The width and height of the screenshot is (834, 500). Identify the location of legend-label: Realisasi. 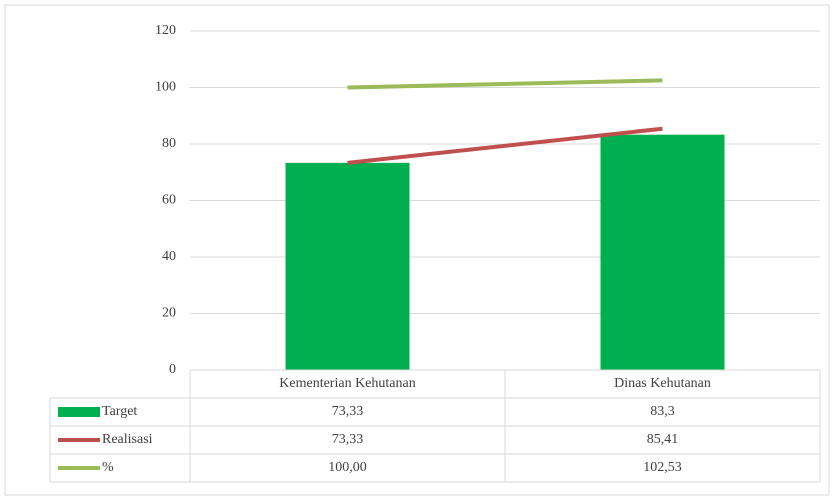
(127, 439).